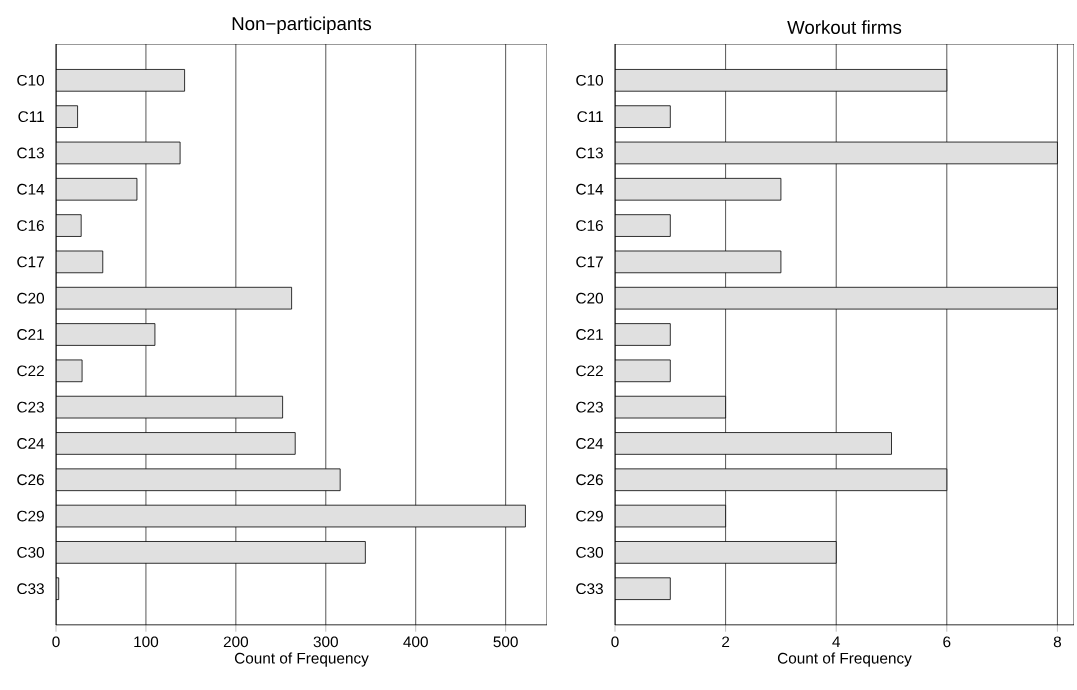 This screenshot has width=1077, height=690. I want to click on x-tick-label: 100, so click(146, 642).